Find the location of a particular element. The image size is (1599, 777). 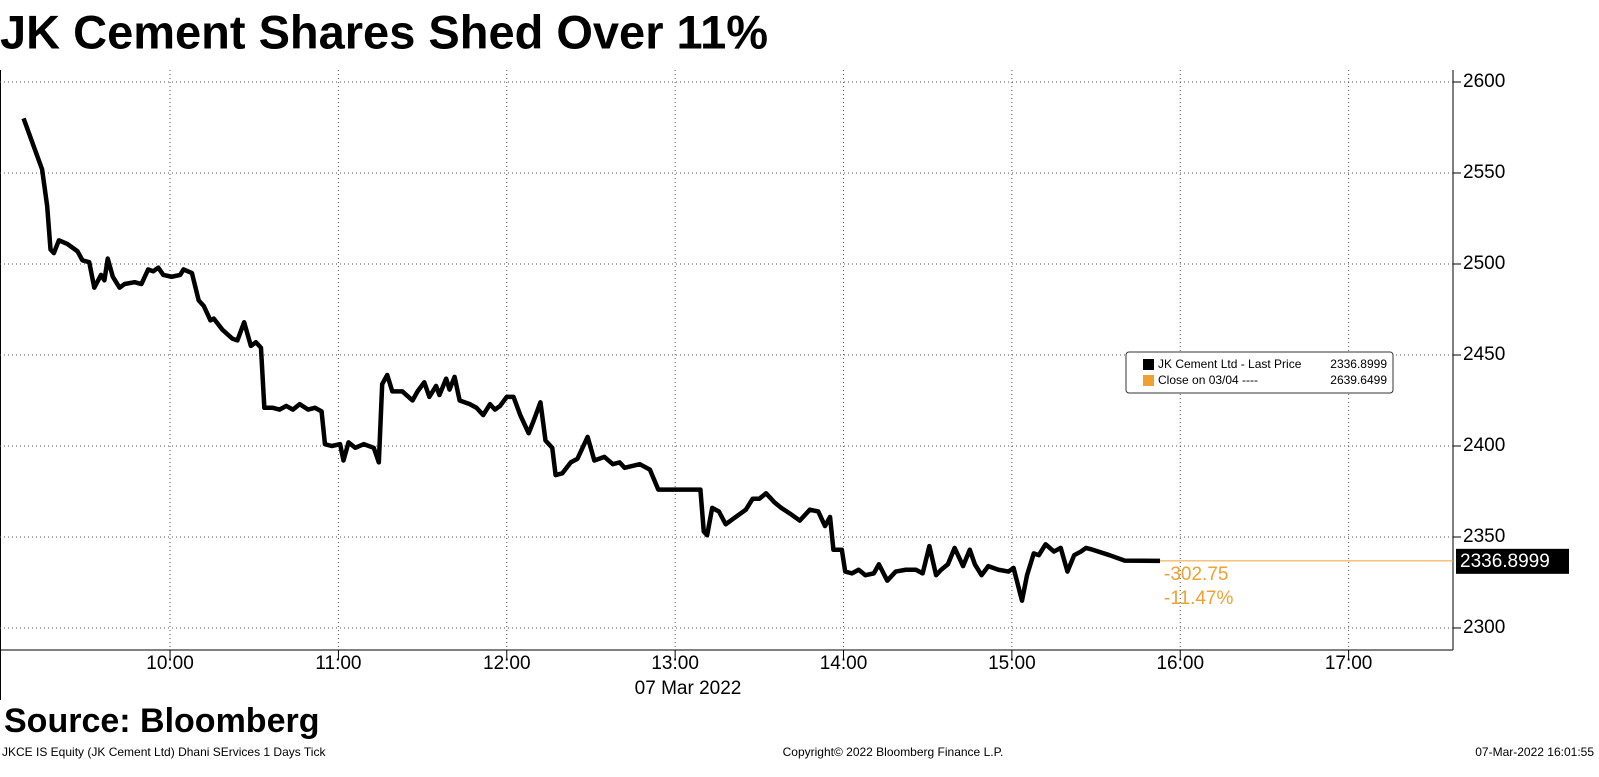

y-tick-label: 2500 is located at coordinates (1484, 263).